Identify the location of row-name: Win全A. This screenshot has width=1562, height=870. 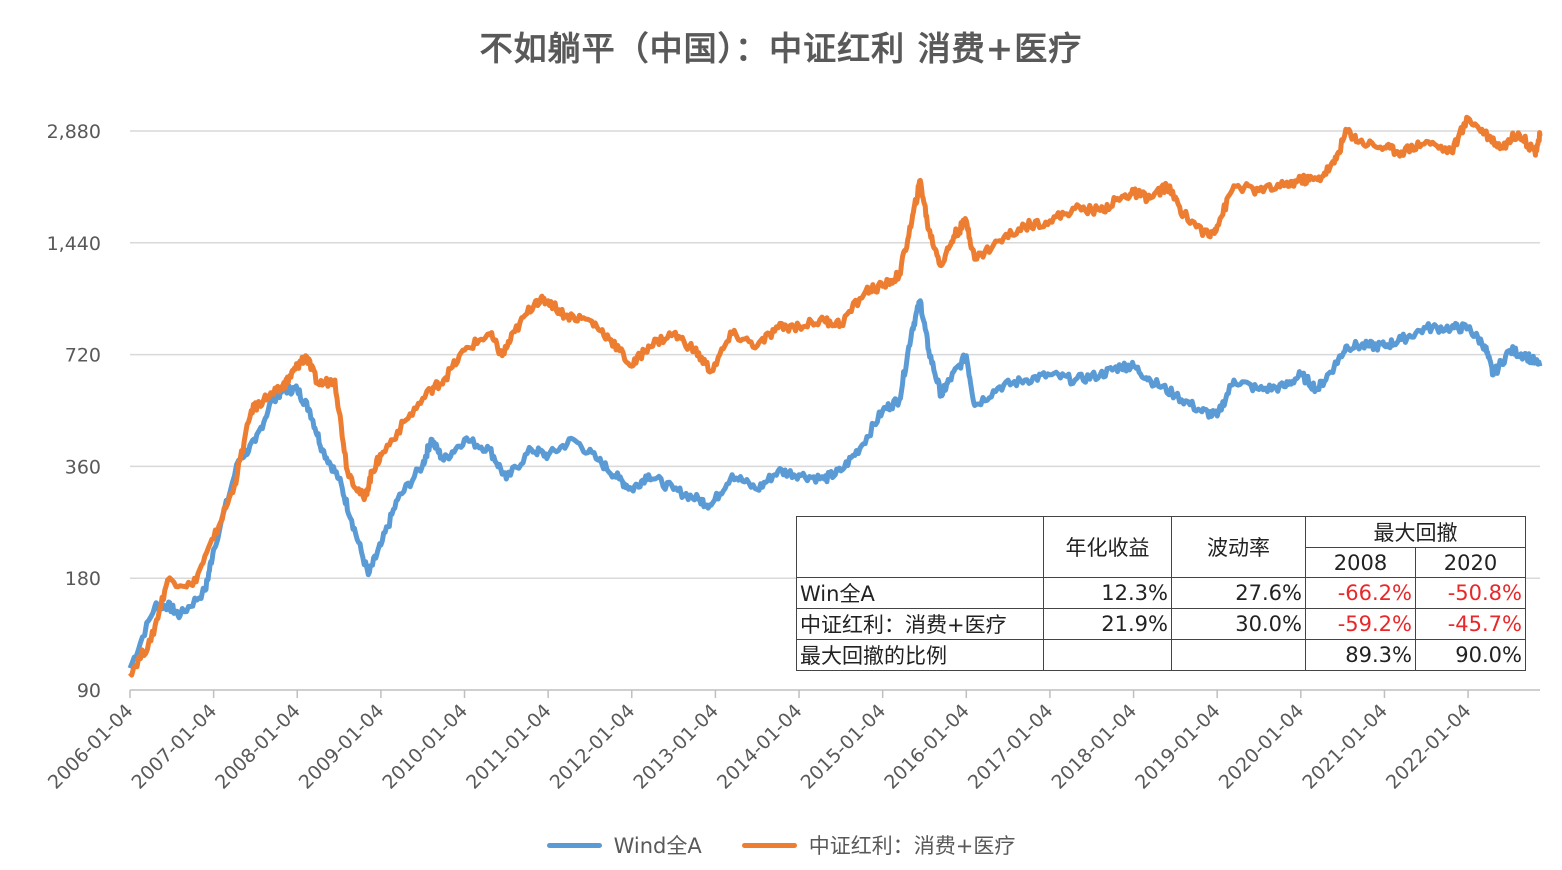
(920, 593).